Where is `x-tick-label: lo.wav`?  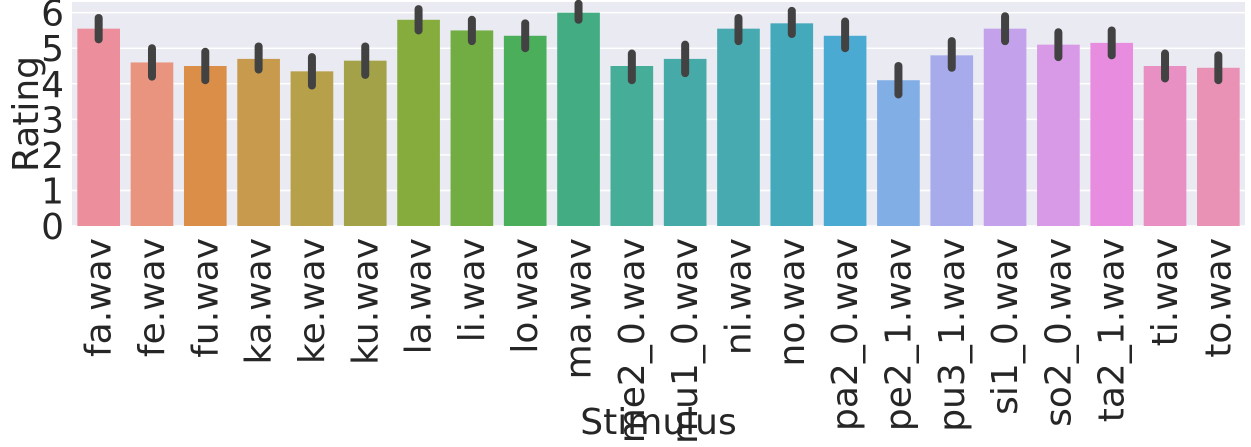 x-tick-label: lo.wav is located at coordinates (525, 296).